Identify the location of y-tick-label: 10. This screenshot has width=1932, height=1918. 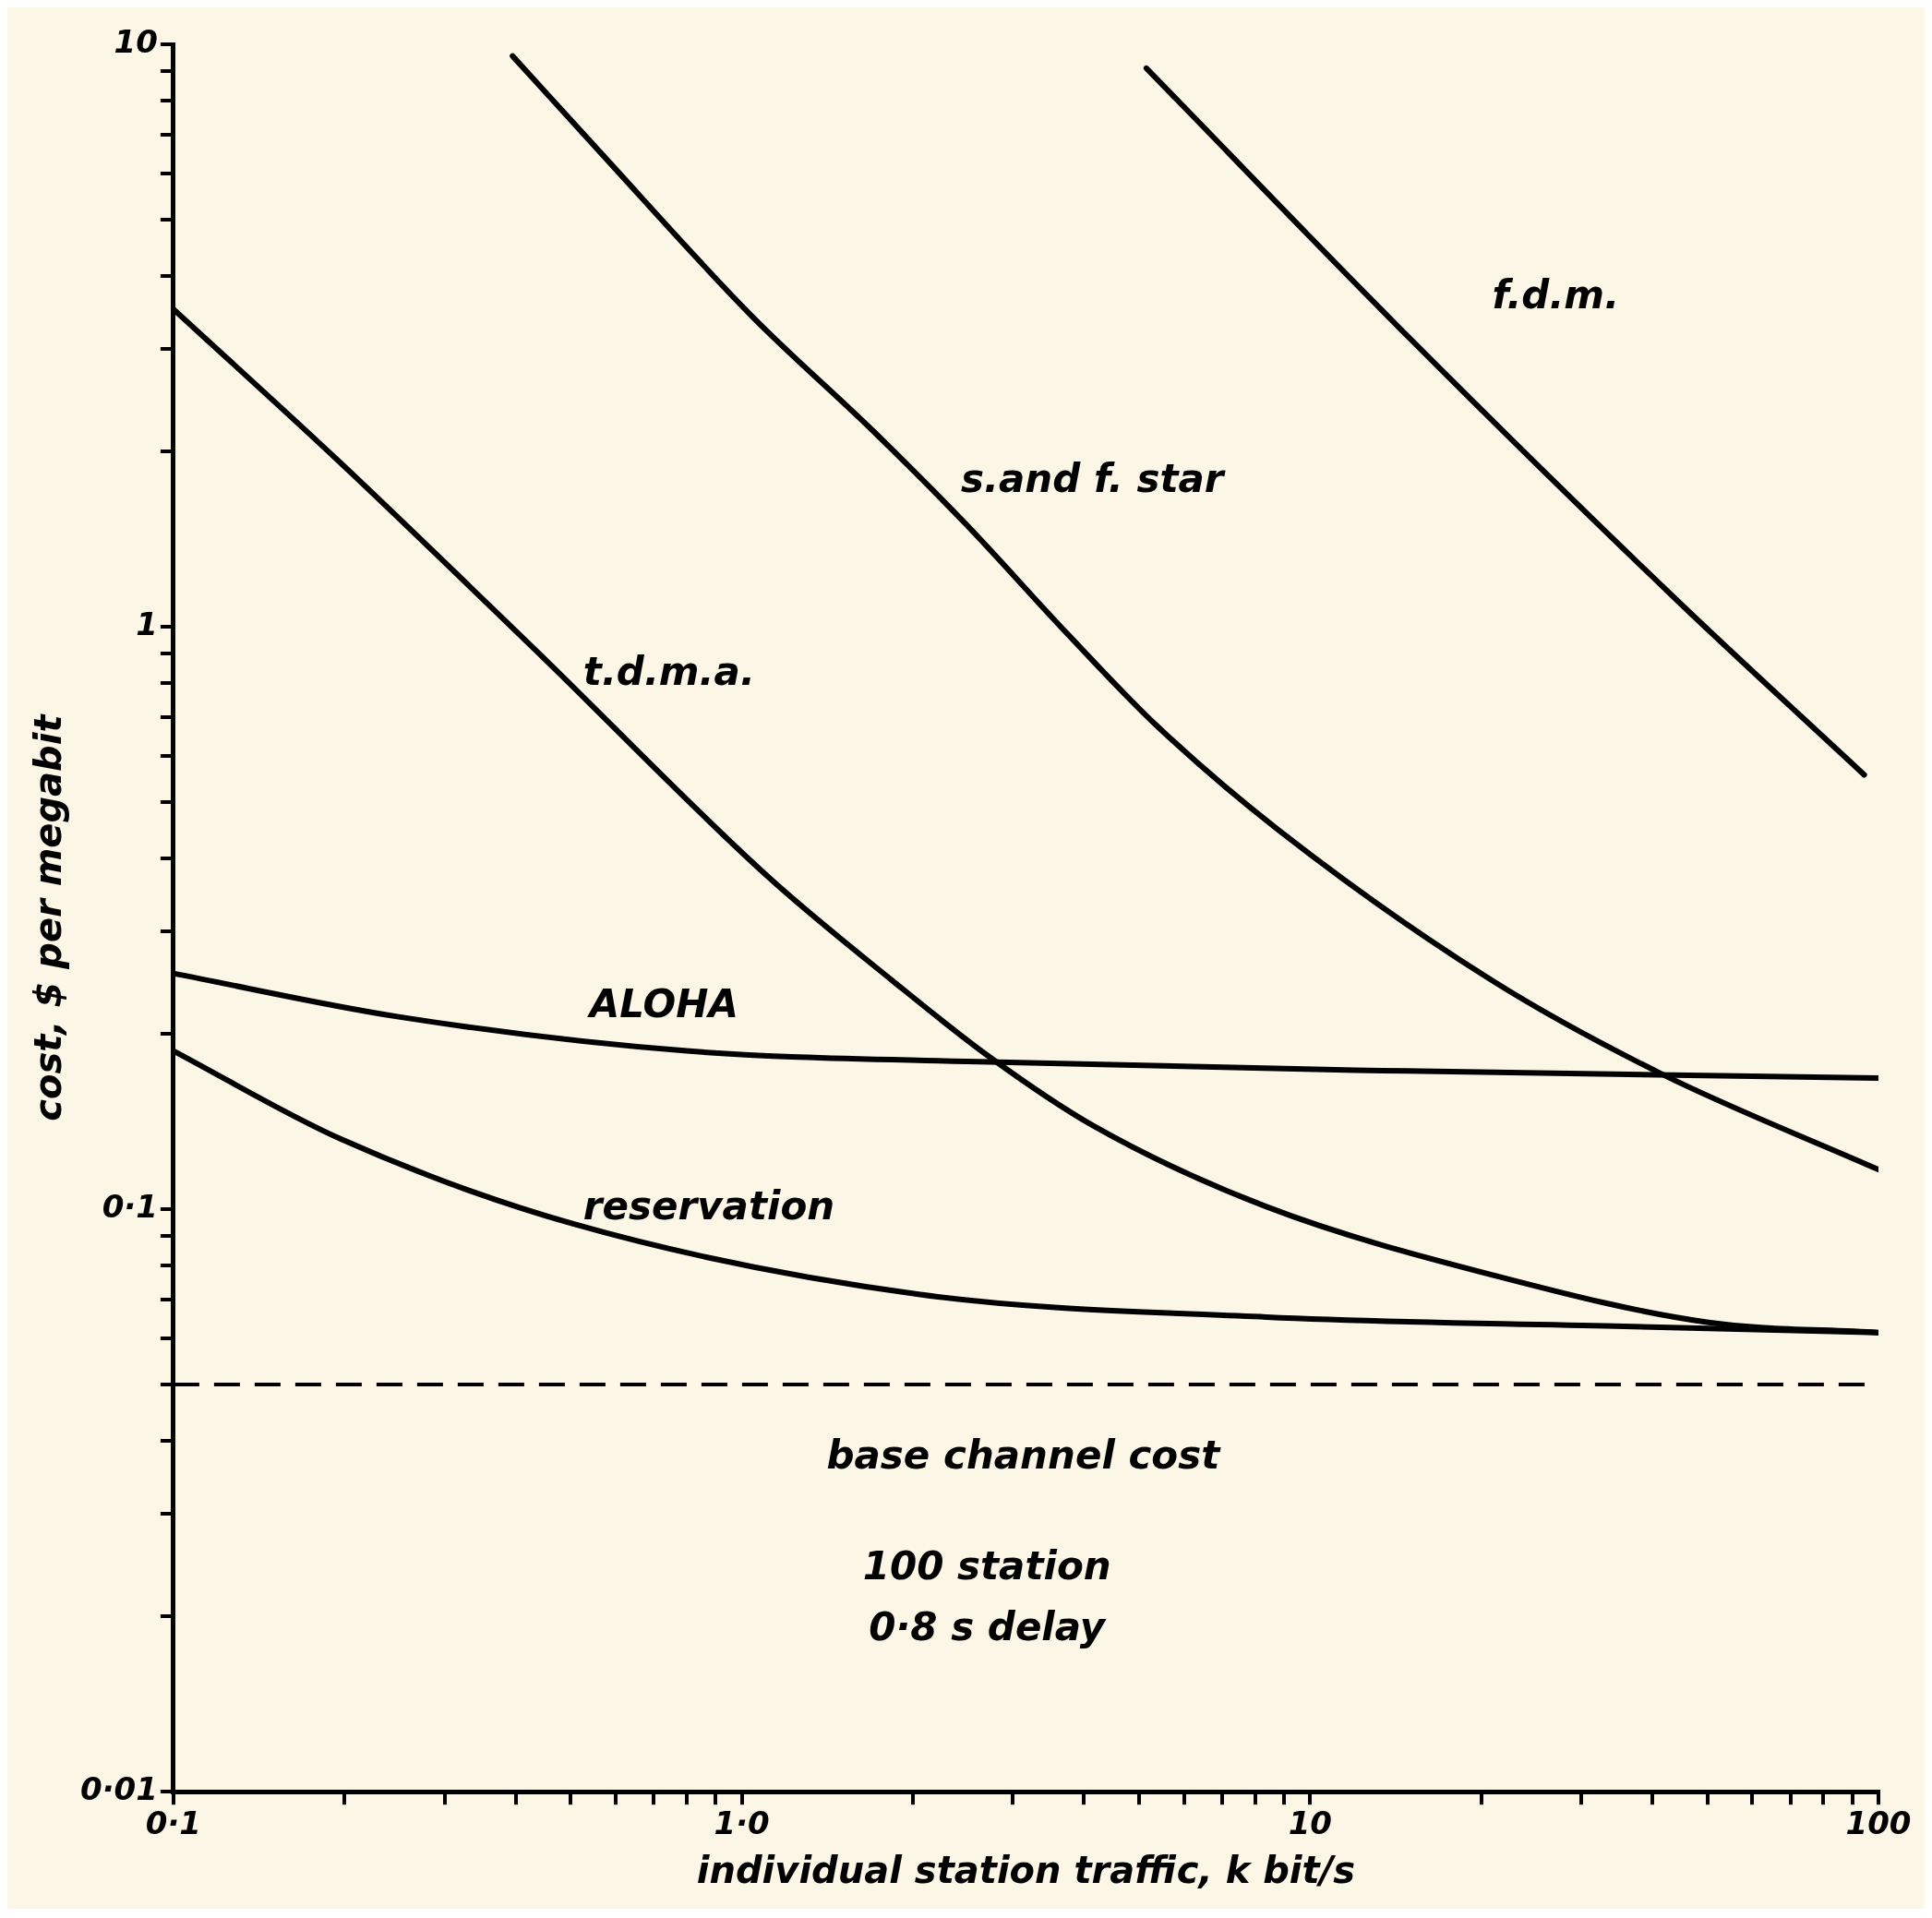
(136, 41).